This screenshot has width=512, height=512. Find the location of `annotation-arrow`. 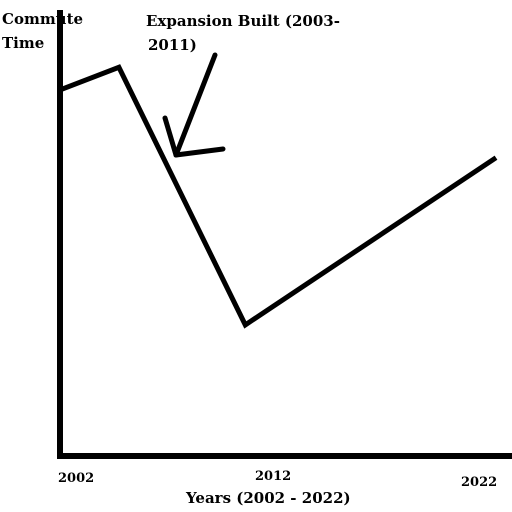

annotation-arrow is located at coordinates (194, 105).